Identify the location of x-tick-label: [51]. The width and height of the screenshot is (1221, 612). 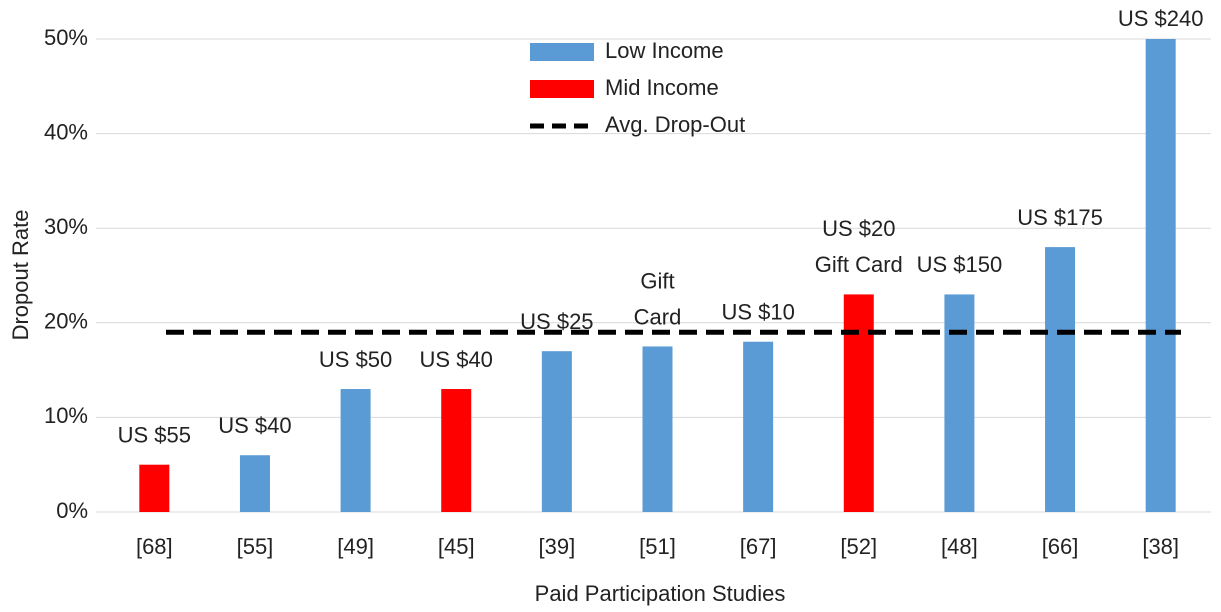
(657, 546).